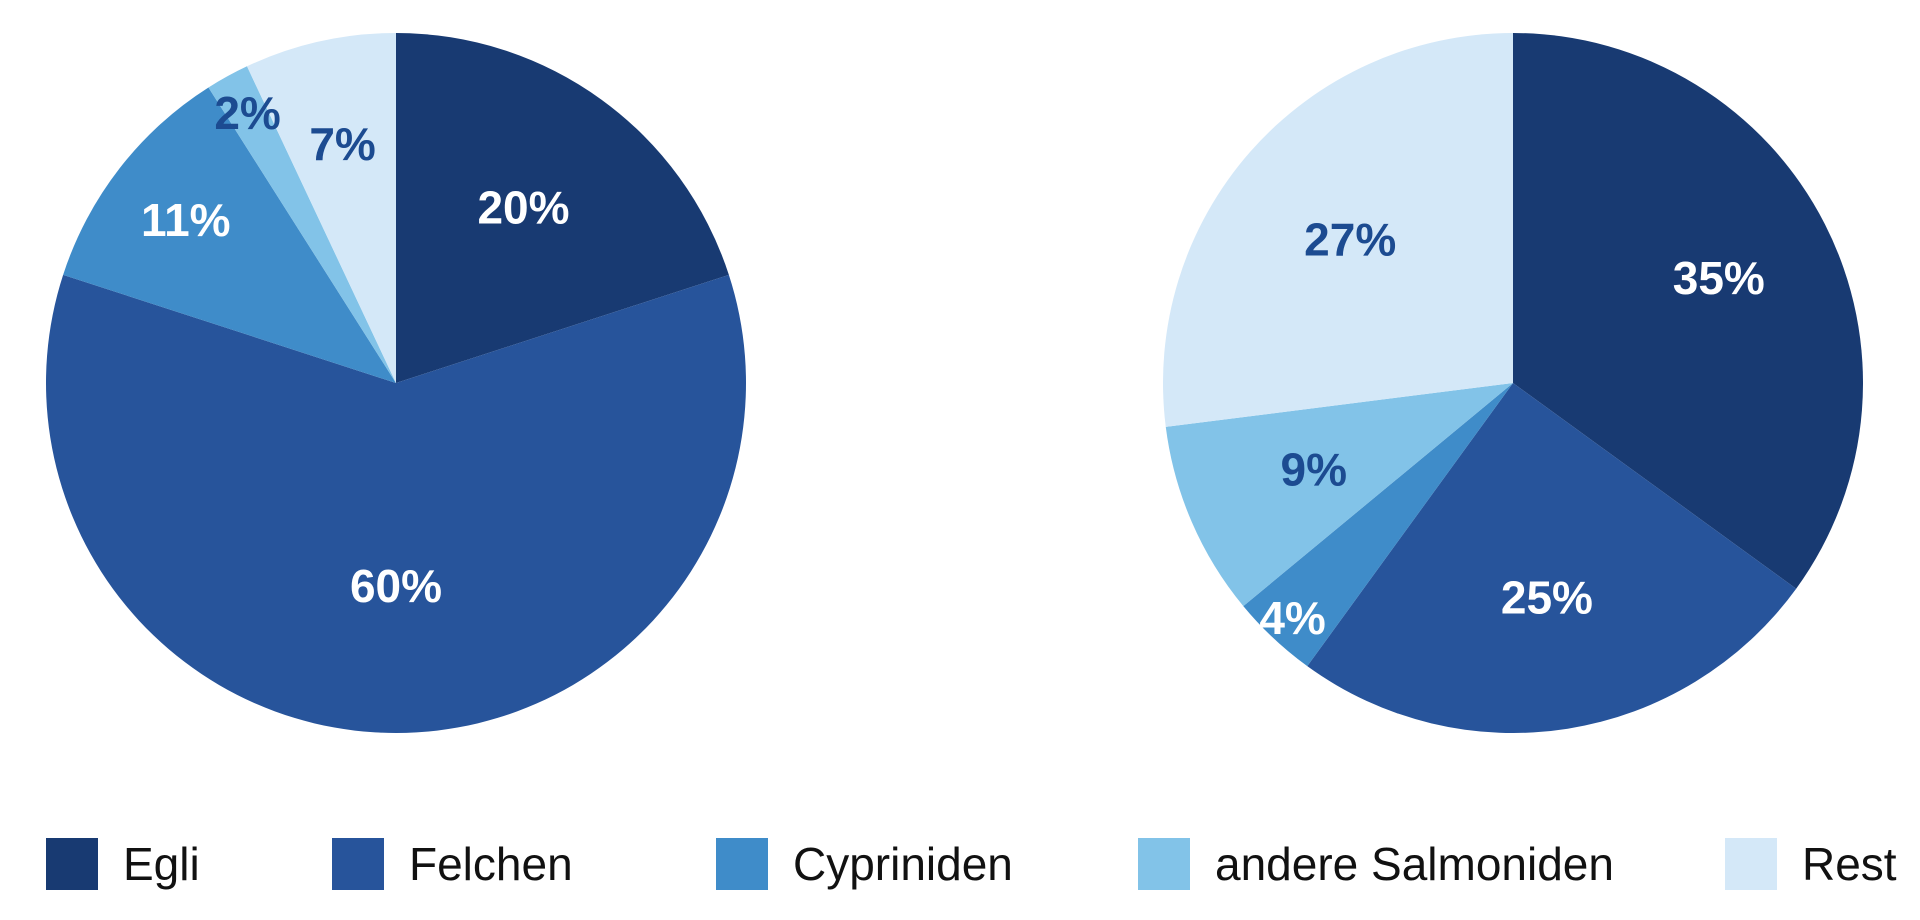 The height and width of the screenshot is (920, 1920). What do you see at coordinates (903, 864) in the screenshot?
I see `legend-label-cypriniden: Cypriniden` at bounding box center [903, 864].